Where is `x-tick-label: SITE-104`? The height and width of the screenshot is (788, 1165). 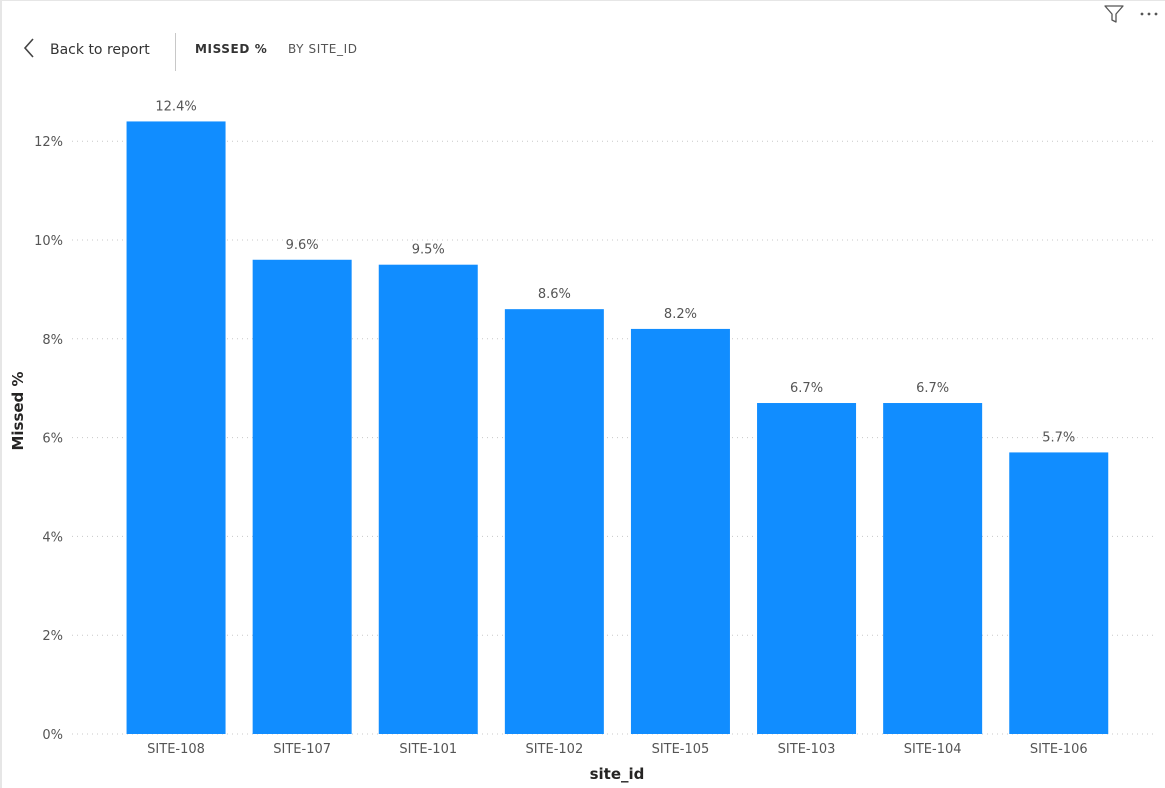 x-tick-label: SITE-104 is located at coordinates (933, 749).